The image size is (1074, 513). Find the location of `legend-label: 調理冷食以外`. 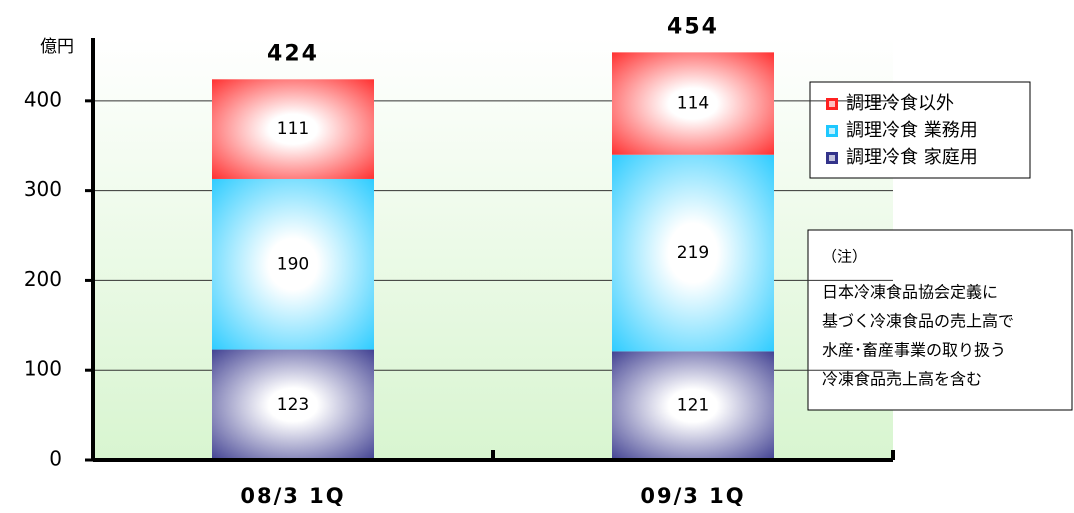

legend-label: 調理冷食以外 is located at coordinates (900, 103).